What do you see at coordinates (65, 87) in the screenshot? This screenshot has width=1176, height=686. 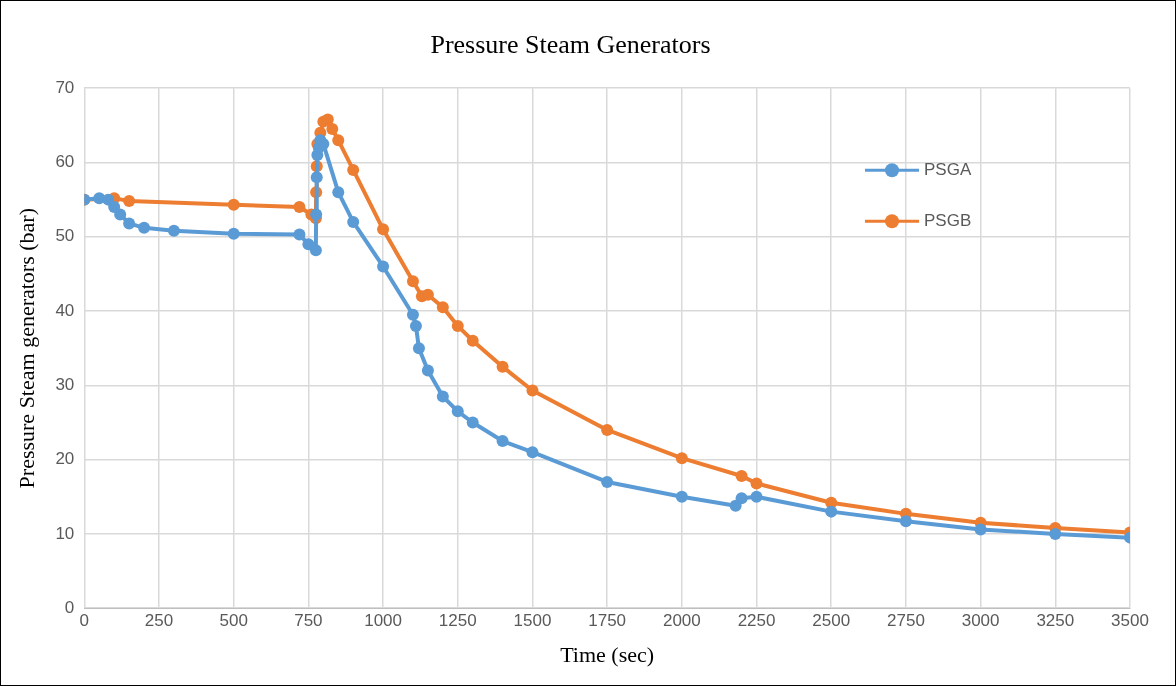 I see `y-tick-label: 70` at bounding box center [65, 87].